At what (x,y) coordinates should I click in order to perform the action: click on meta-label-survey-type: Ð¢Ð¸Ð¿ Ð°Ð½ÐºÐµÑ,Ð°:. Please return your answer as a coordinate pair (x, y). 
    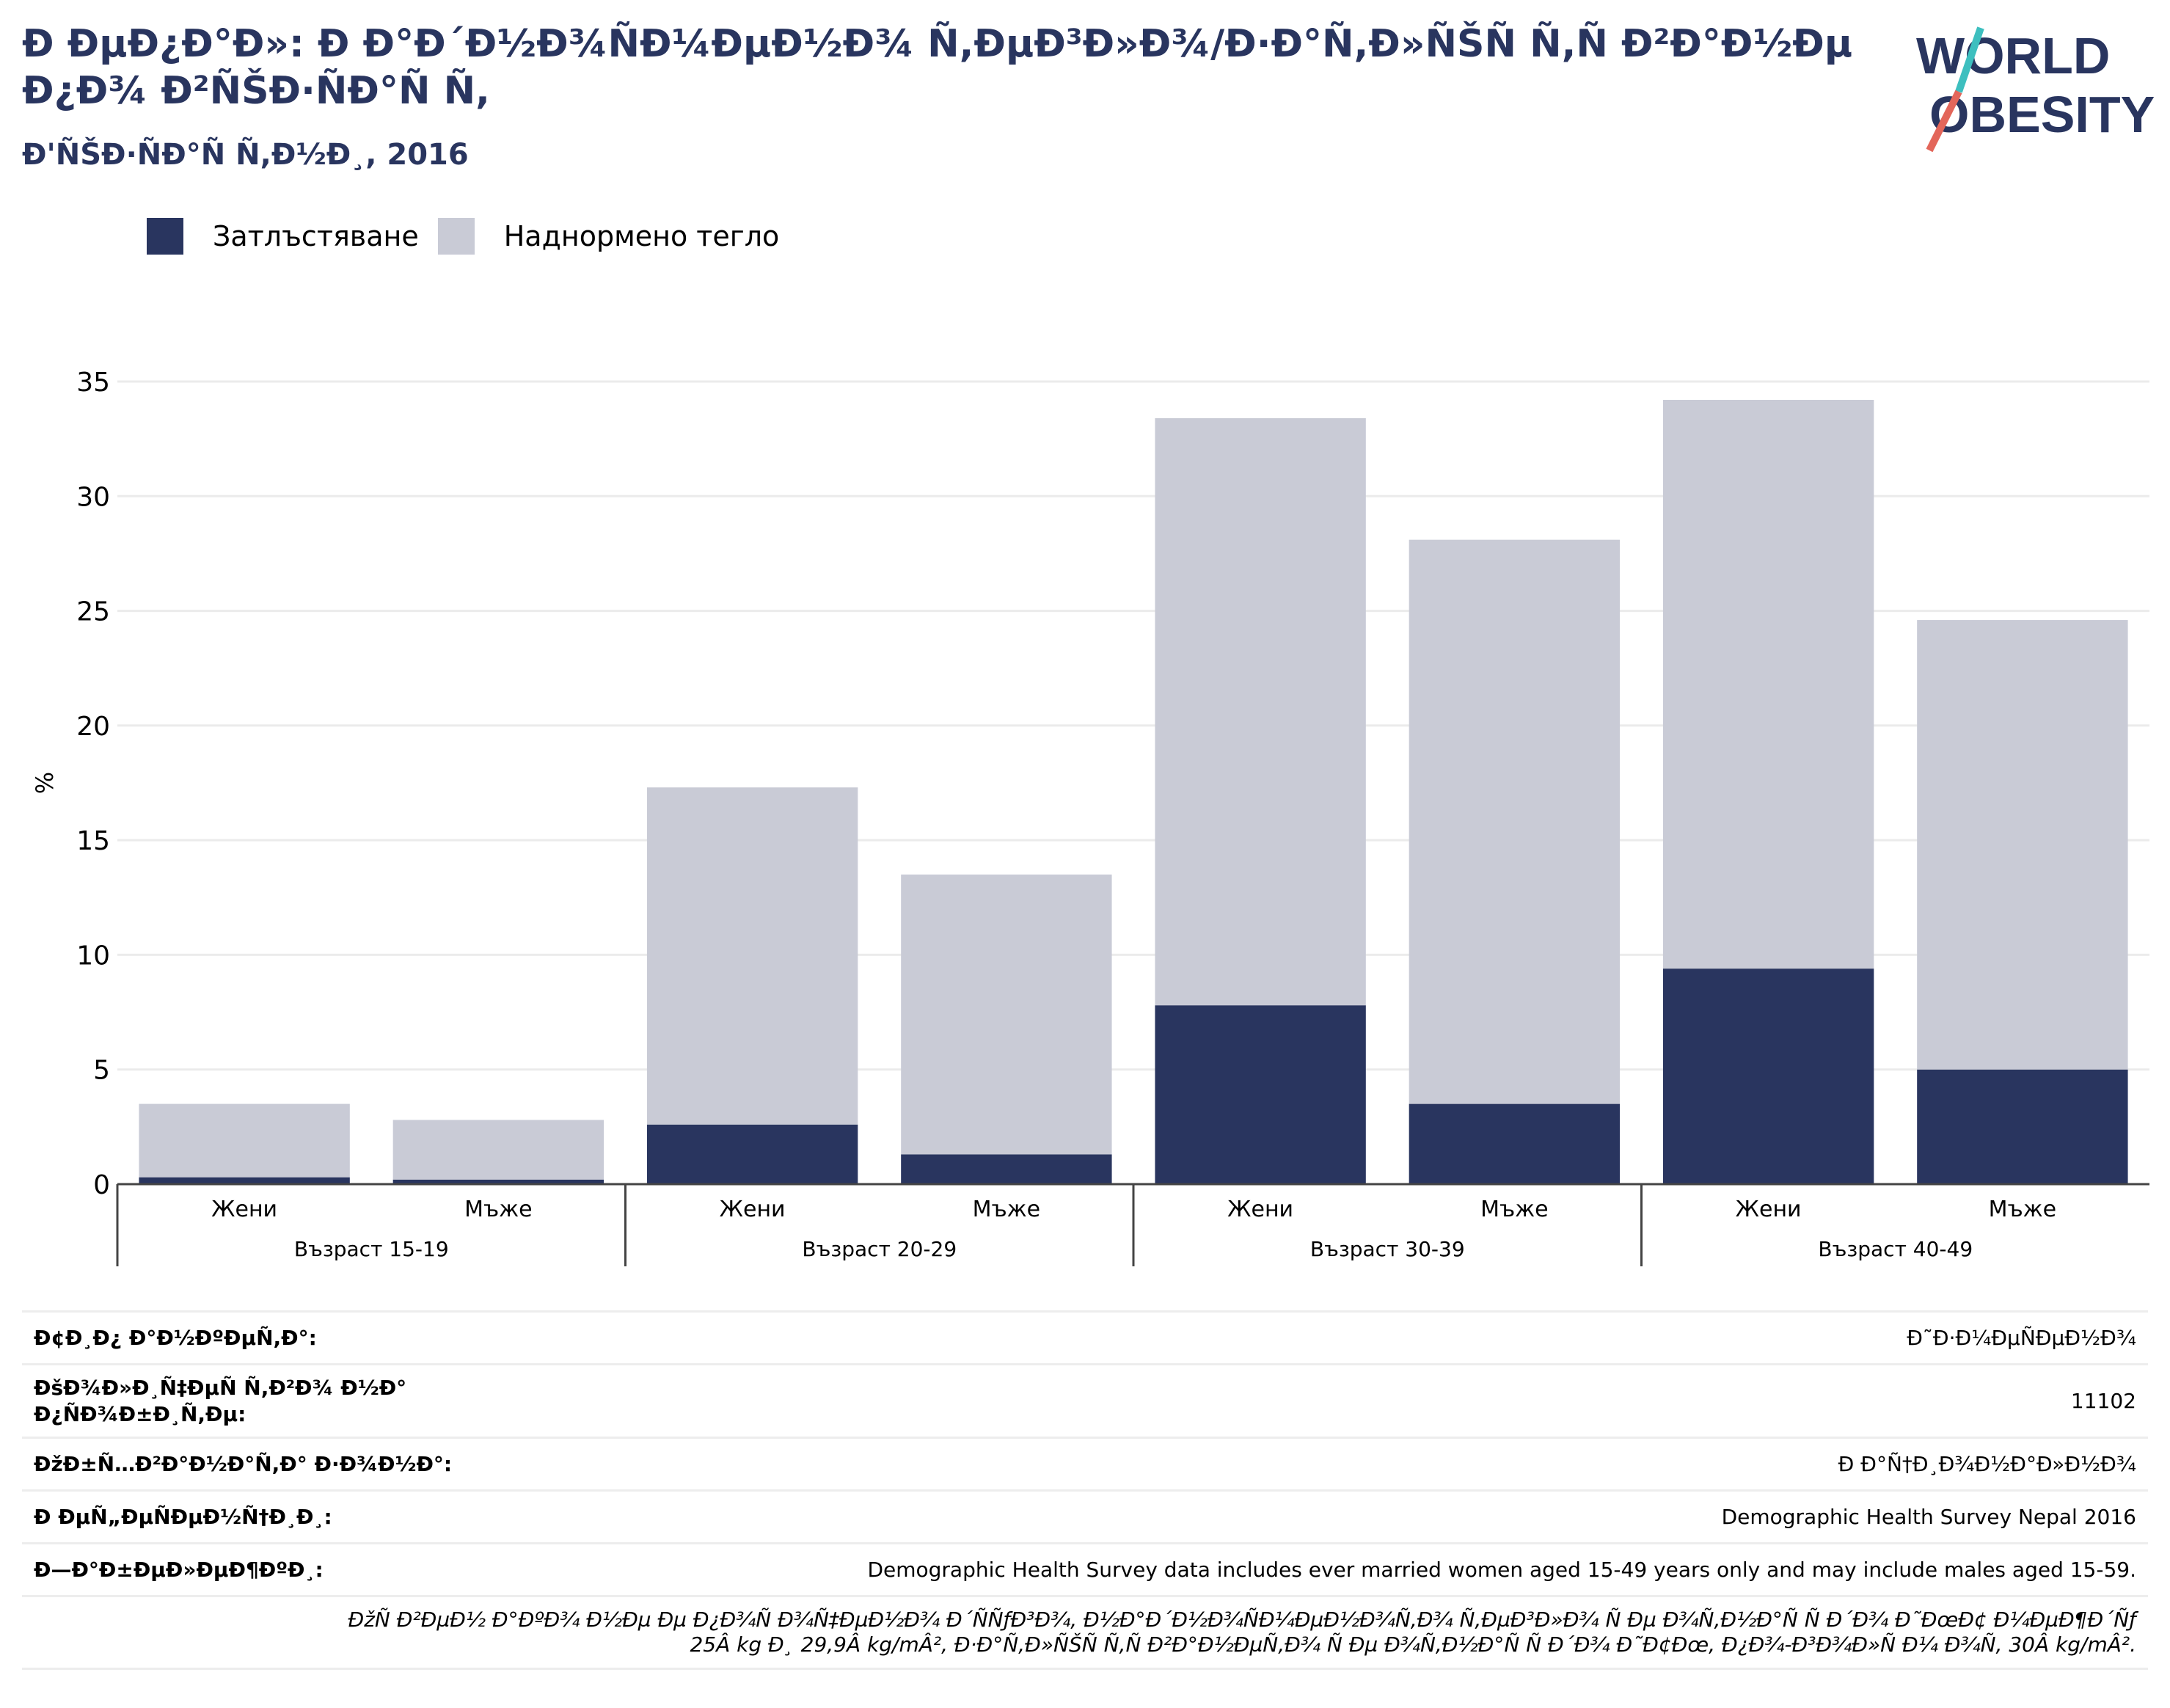
    Looking at the image, I should click on (175, 1337).